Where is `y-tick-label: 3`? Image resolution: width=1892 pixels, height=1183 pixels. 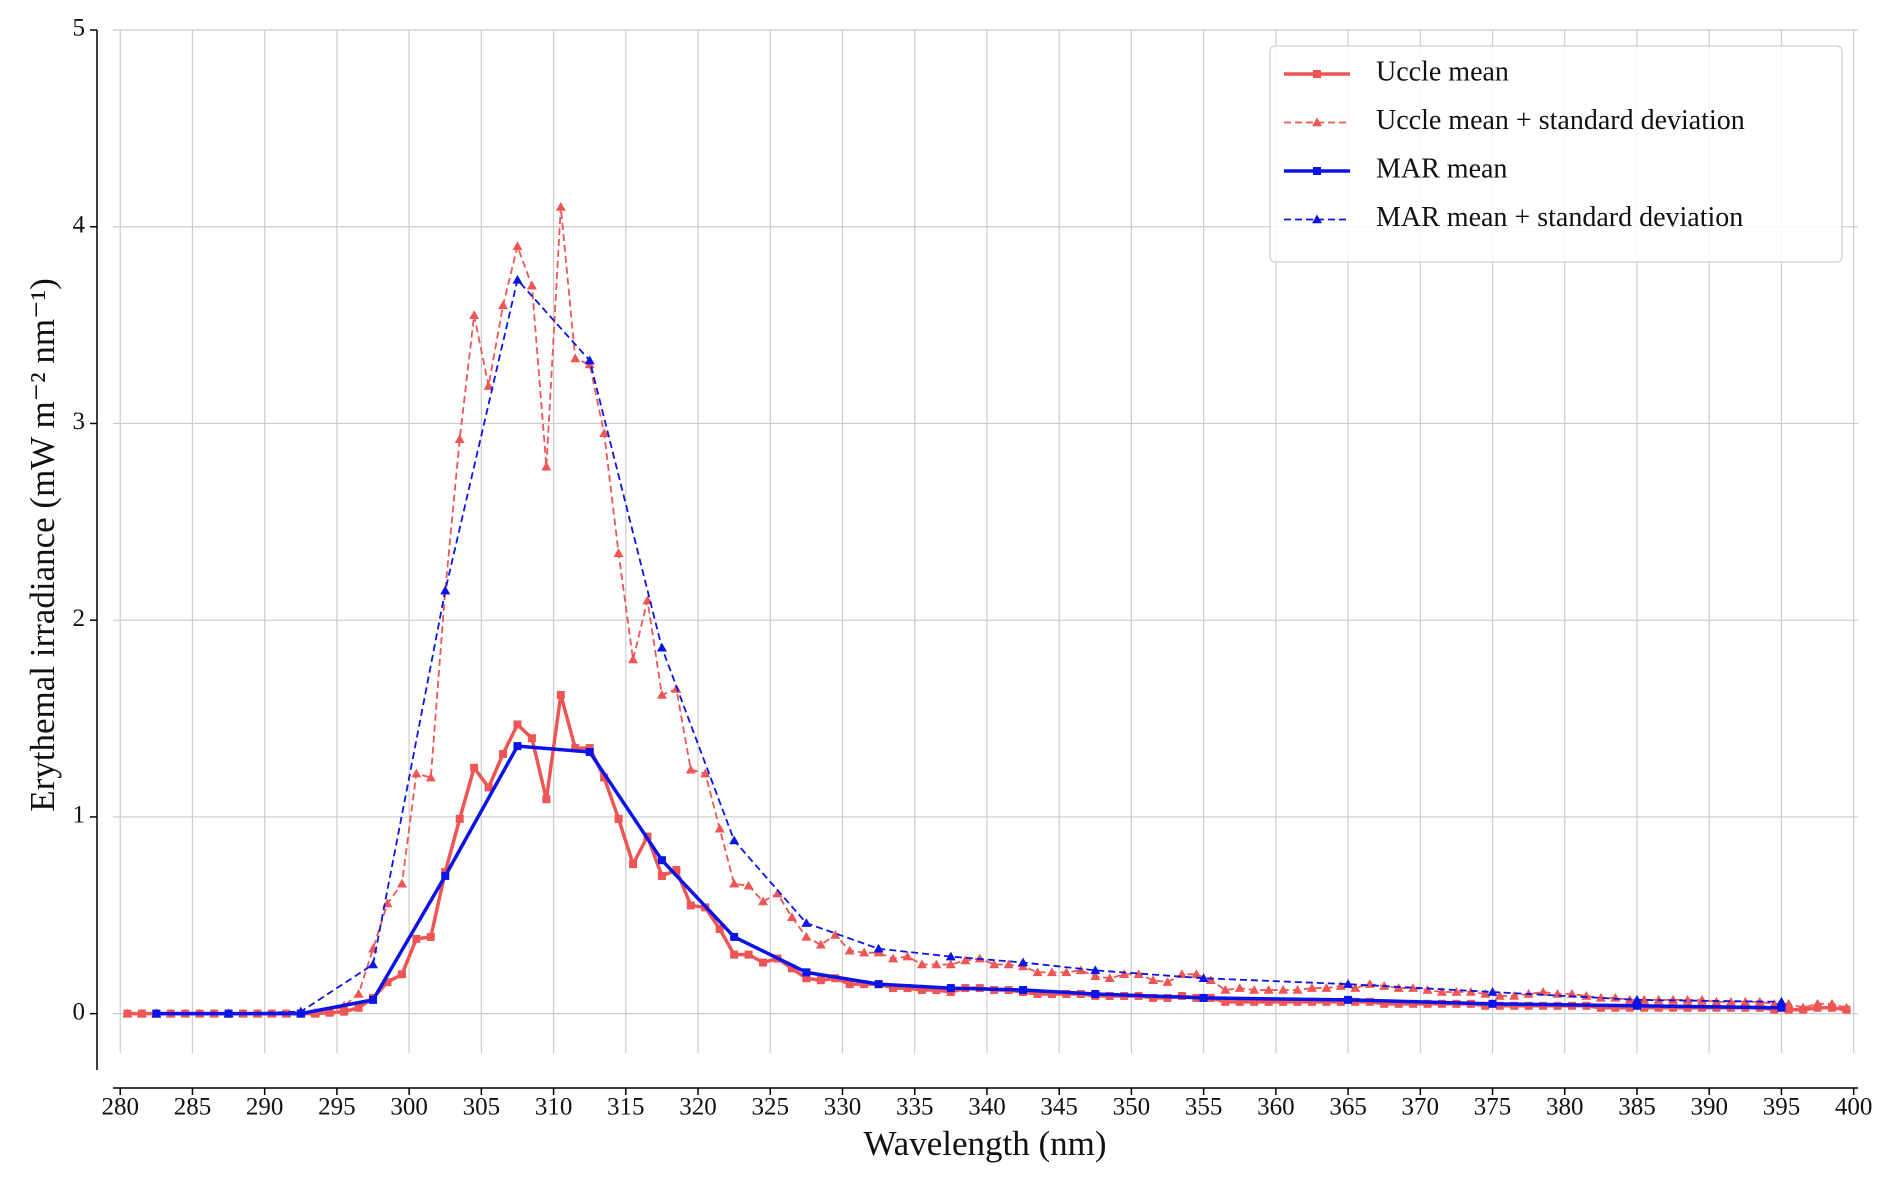
y-tick-label: 3 is located at coordinates (79, 421).